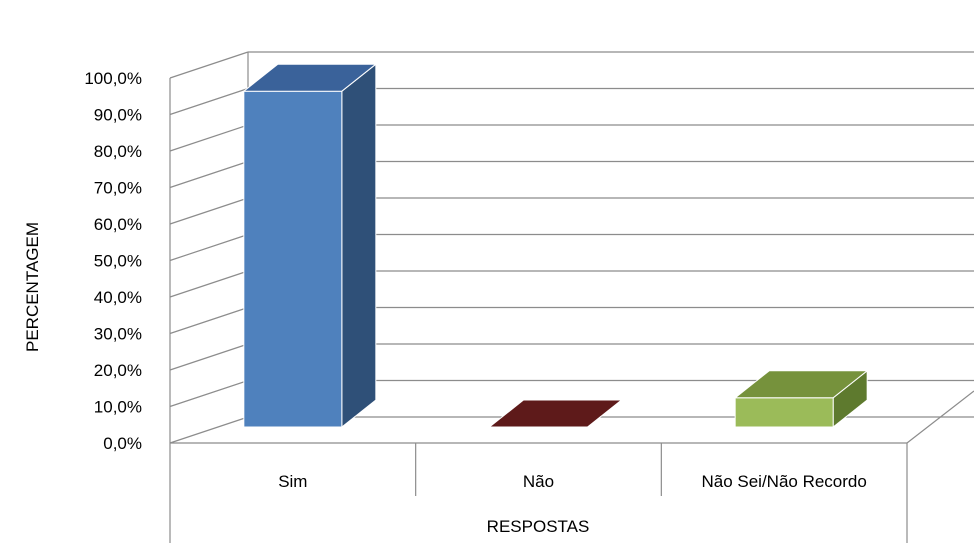 The image size is (974, 543). I want to click on y-tick-label: 10,0%, so click(118, 407).